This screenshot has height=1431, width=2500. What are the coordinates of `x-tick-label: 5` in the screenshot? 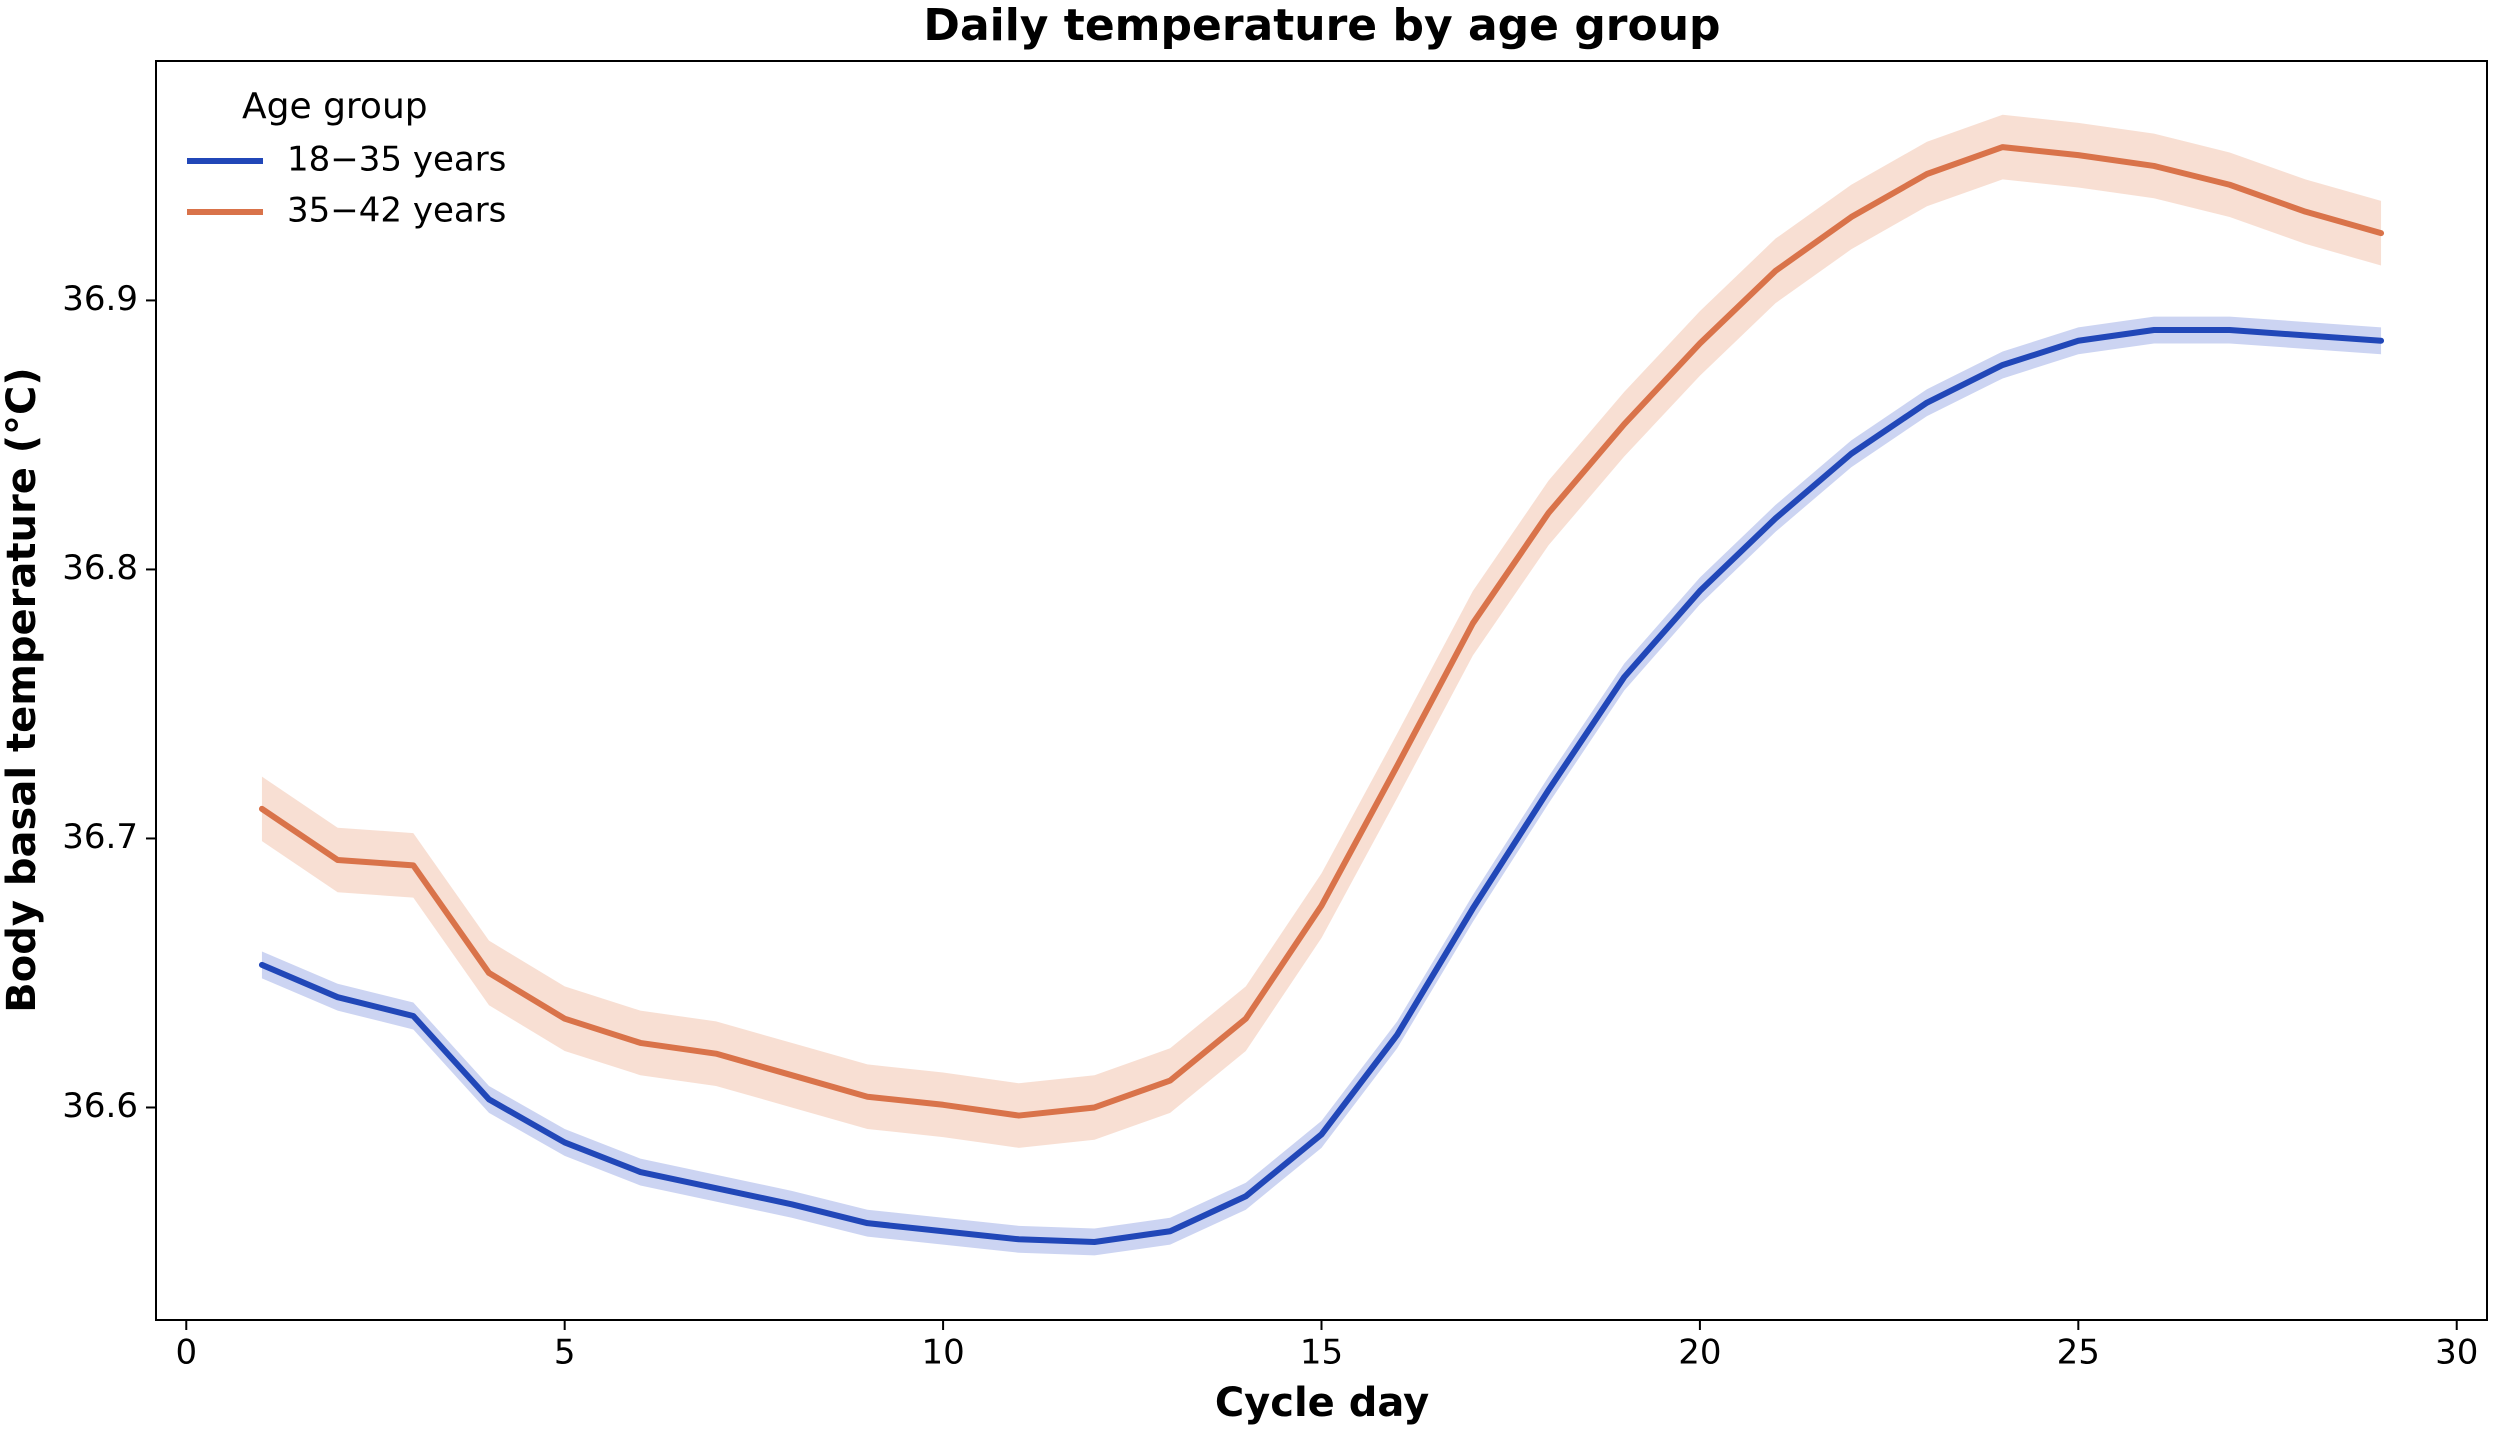 It's located at (565, 1353).